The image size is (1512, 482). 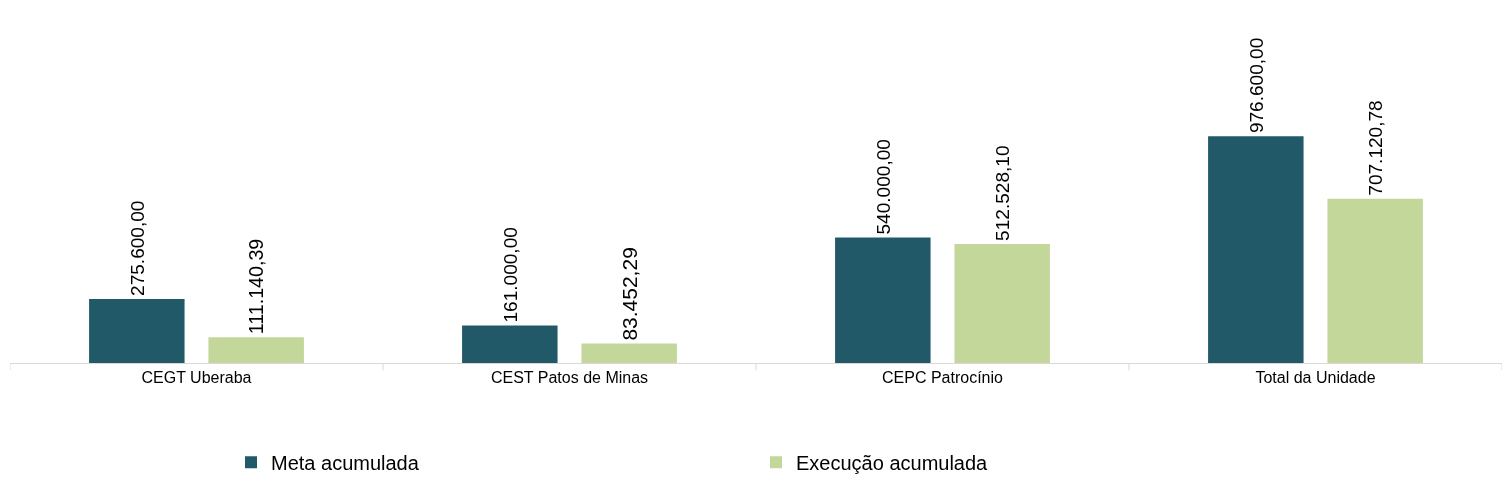 What do you see at coordinates (1002, 193) in the screenshot?
I see `data-label: 512.528,10` at bounding box center [1002, 193].